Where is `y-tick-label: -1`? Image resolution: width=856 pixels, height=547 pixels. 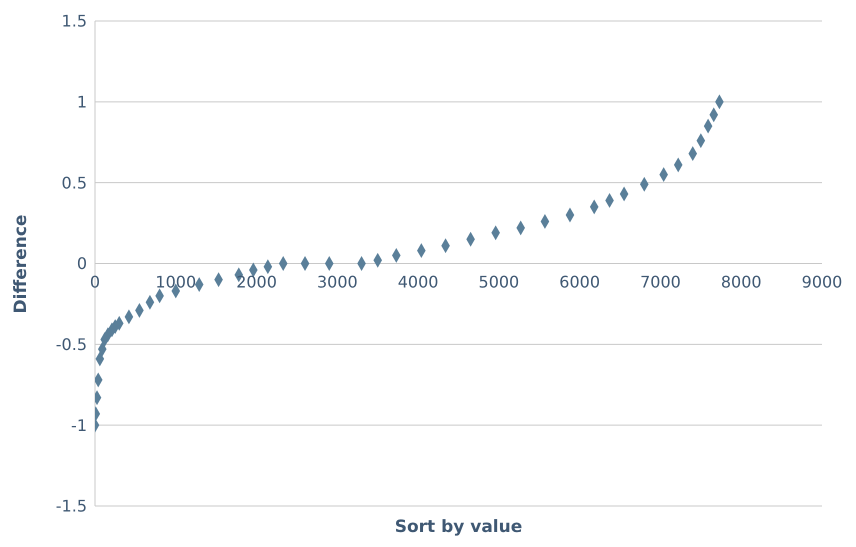
y-tick-label: -1 is located at coordinates (79, 425).